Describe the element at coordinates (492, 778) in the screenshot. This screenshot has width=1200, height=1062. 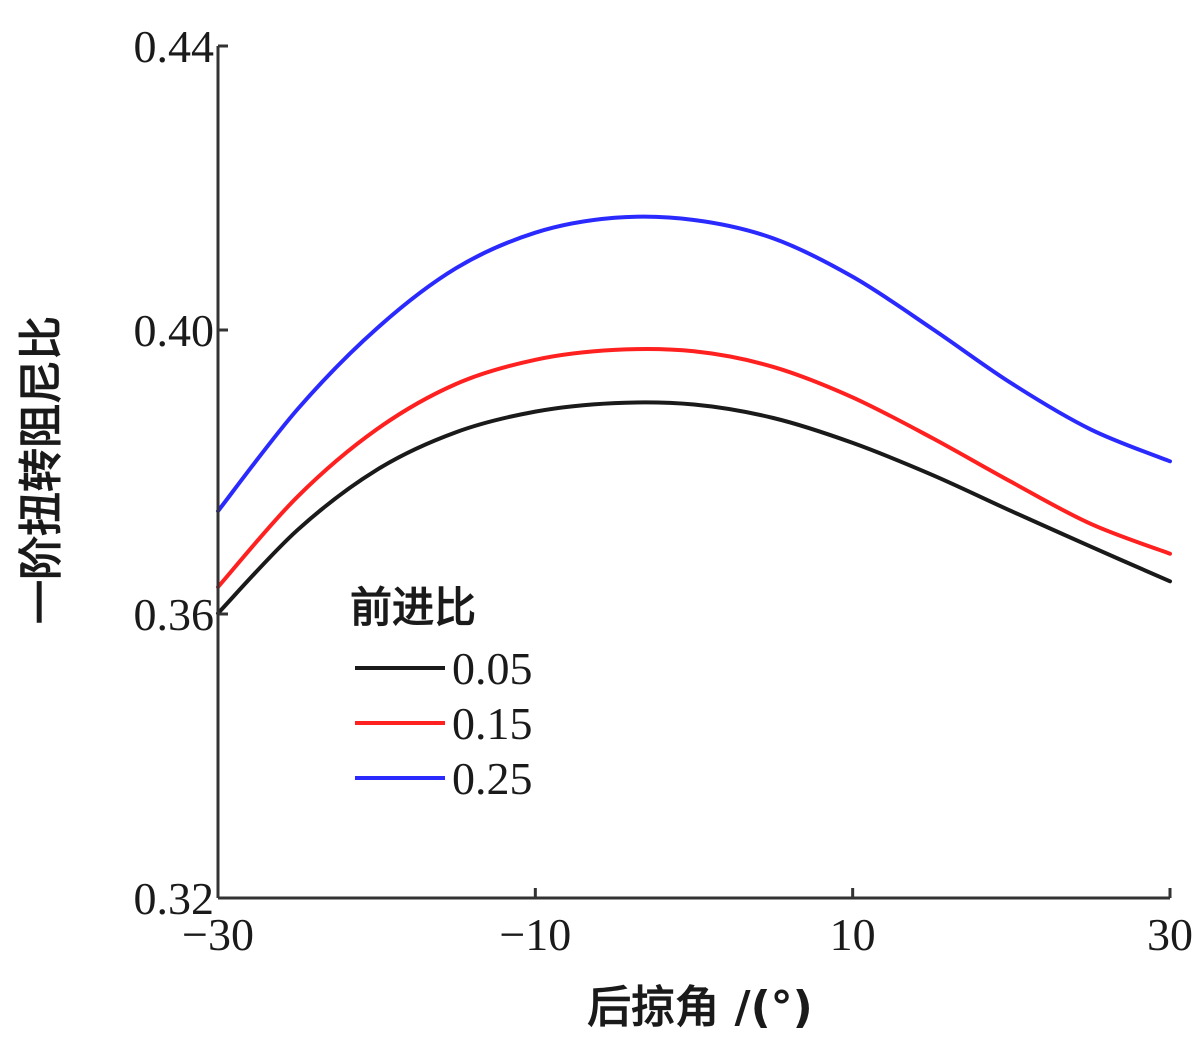
I see `legend-label-0.25: 0.25` at that location.